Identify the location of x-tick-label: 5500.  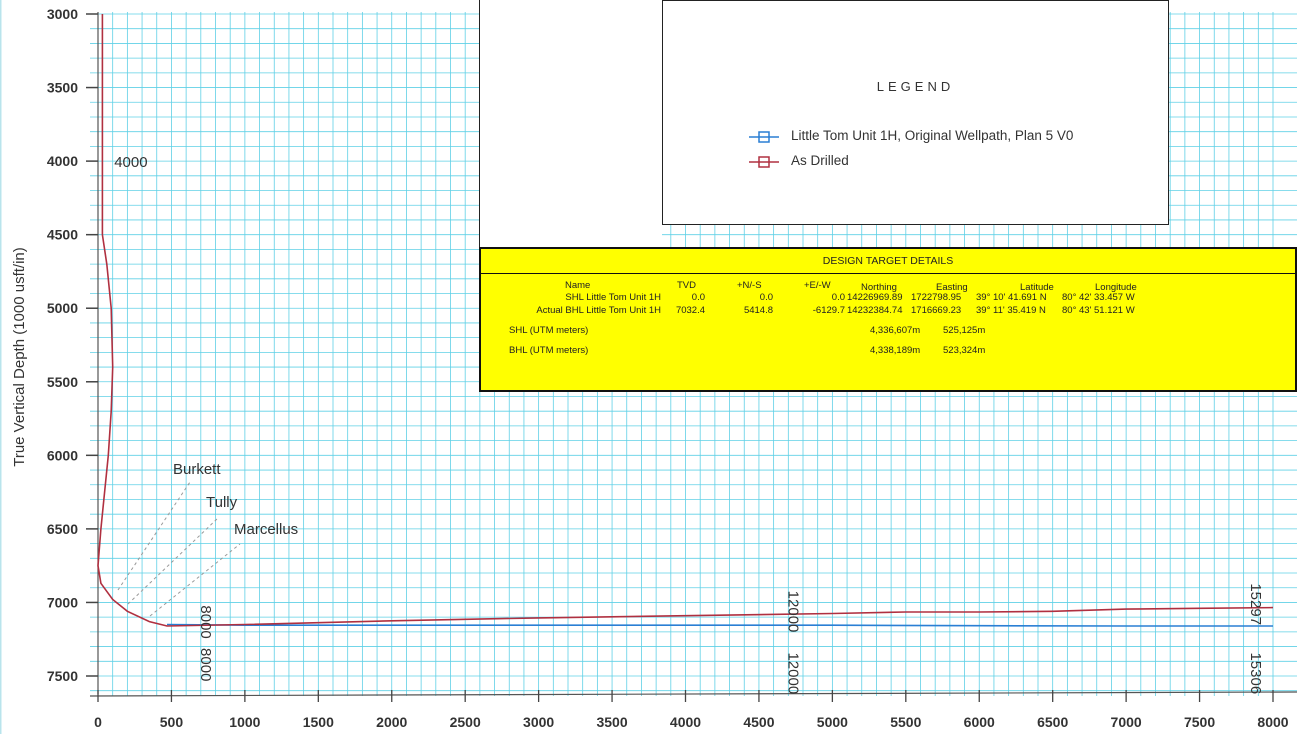
(905, 722).